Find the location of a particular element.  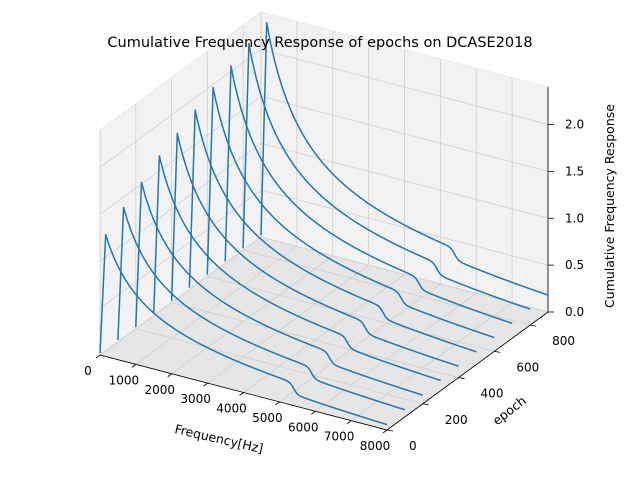

x-tick-label: 7000 is located at coordinates (339, 437).